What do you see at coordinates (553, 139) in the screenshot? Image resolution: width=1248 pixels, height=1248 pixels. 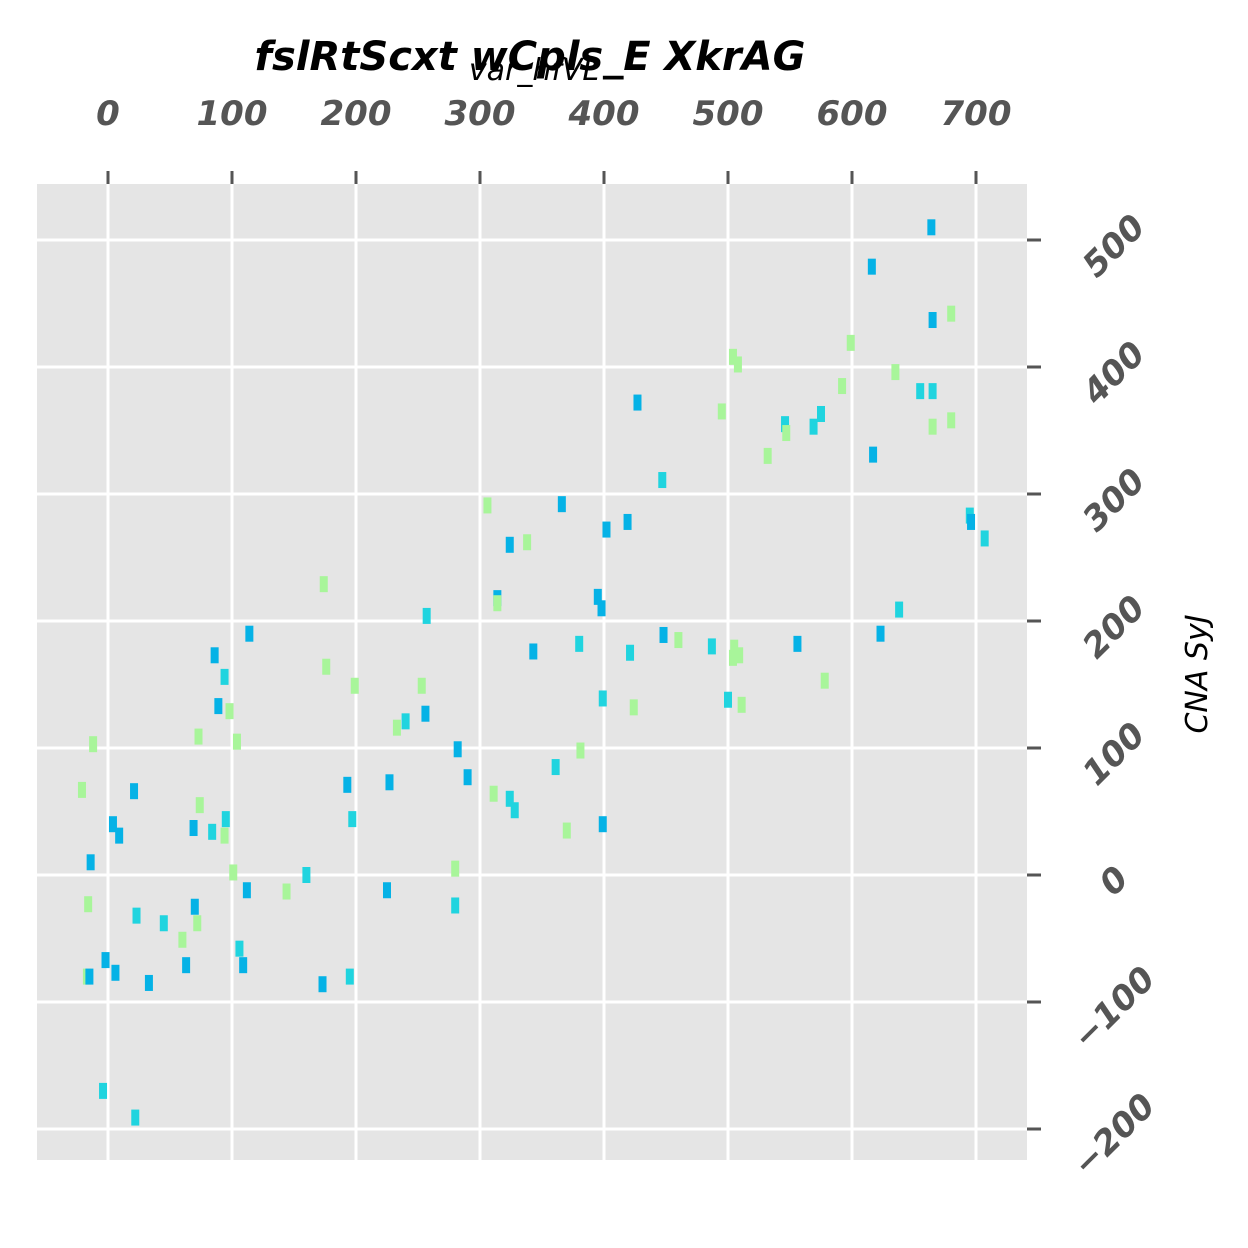 I see `x-axis: 0 100 200 300 400 500 600 700` at bounding box center [553, 139].